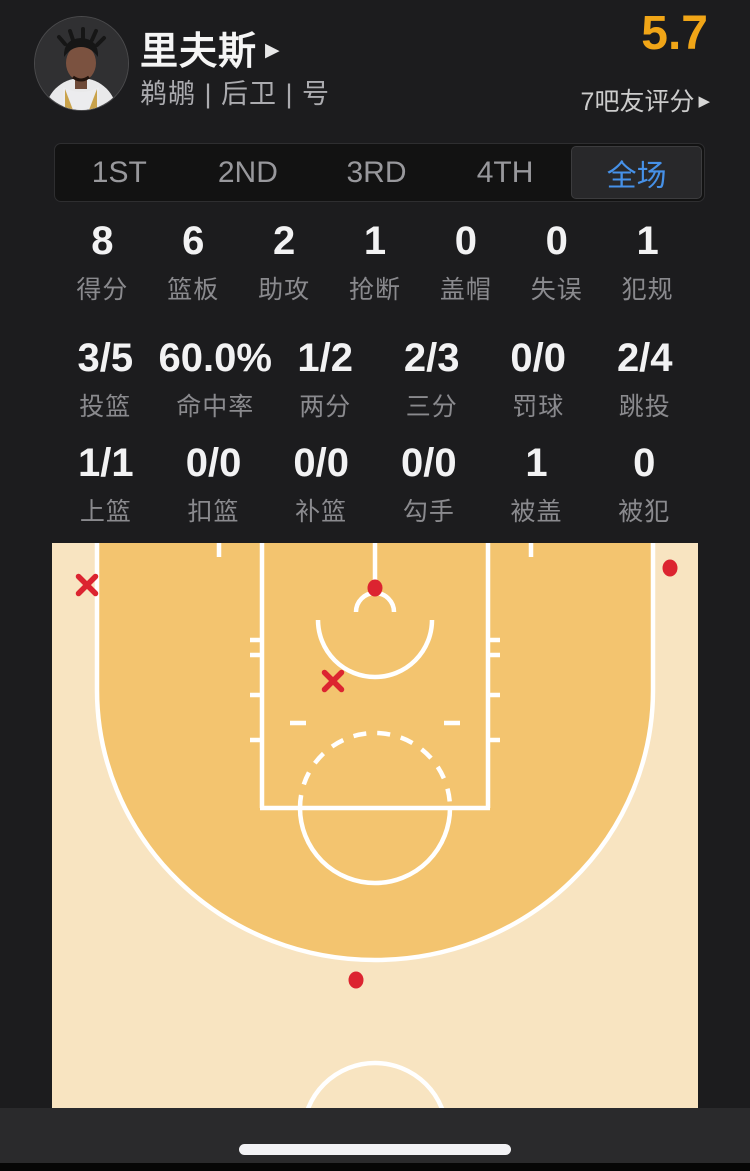  What do you see at coordinates (375, 290) in the screenshot?
I see `stat-label: 抢断` at bounding box center [375, 290].